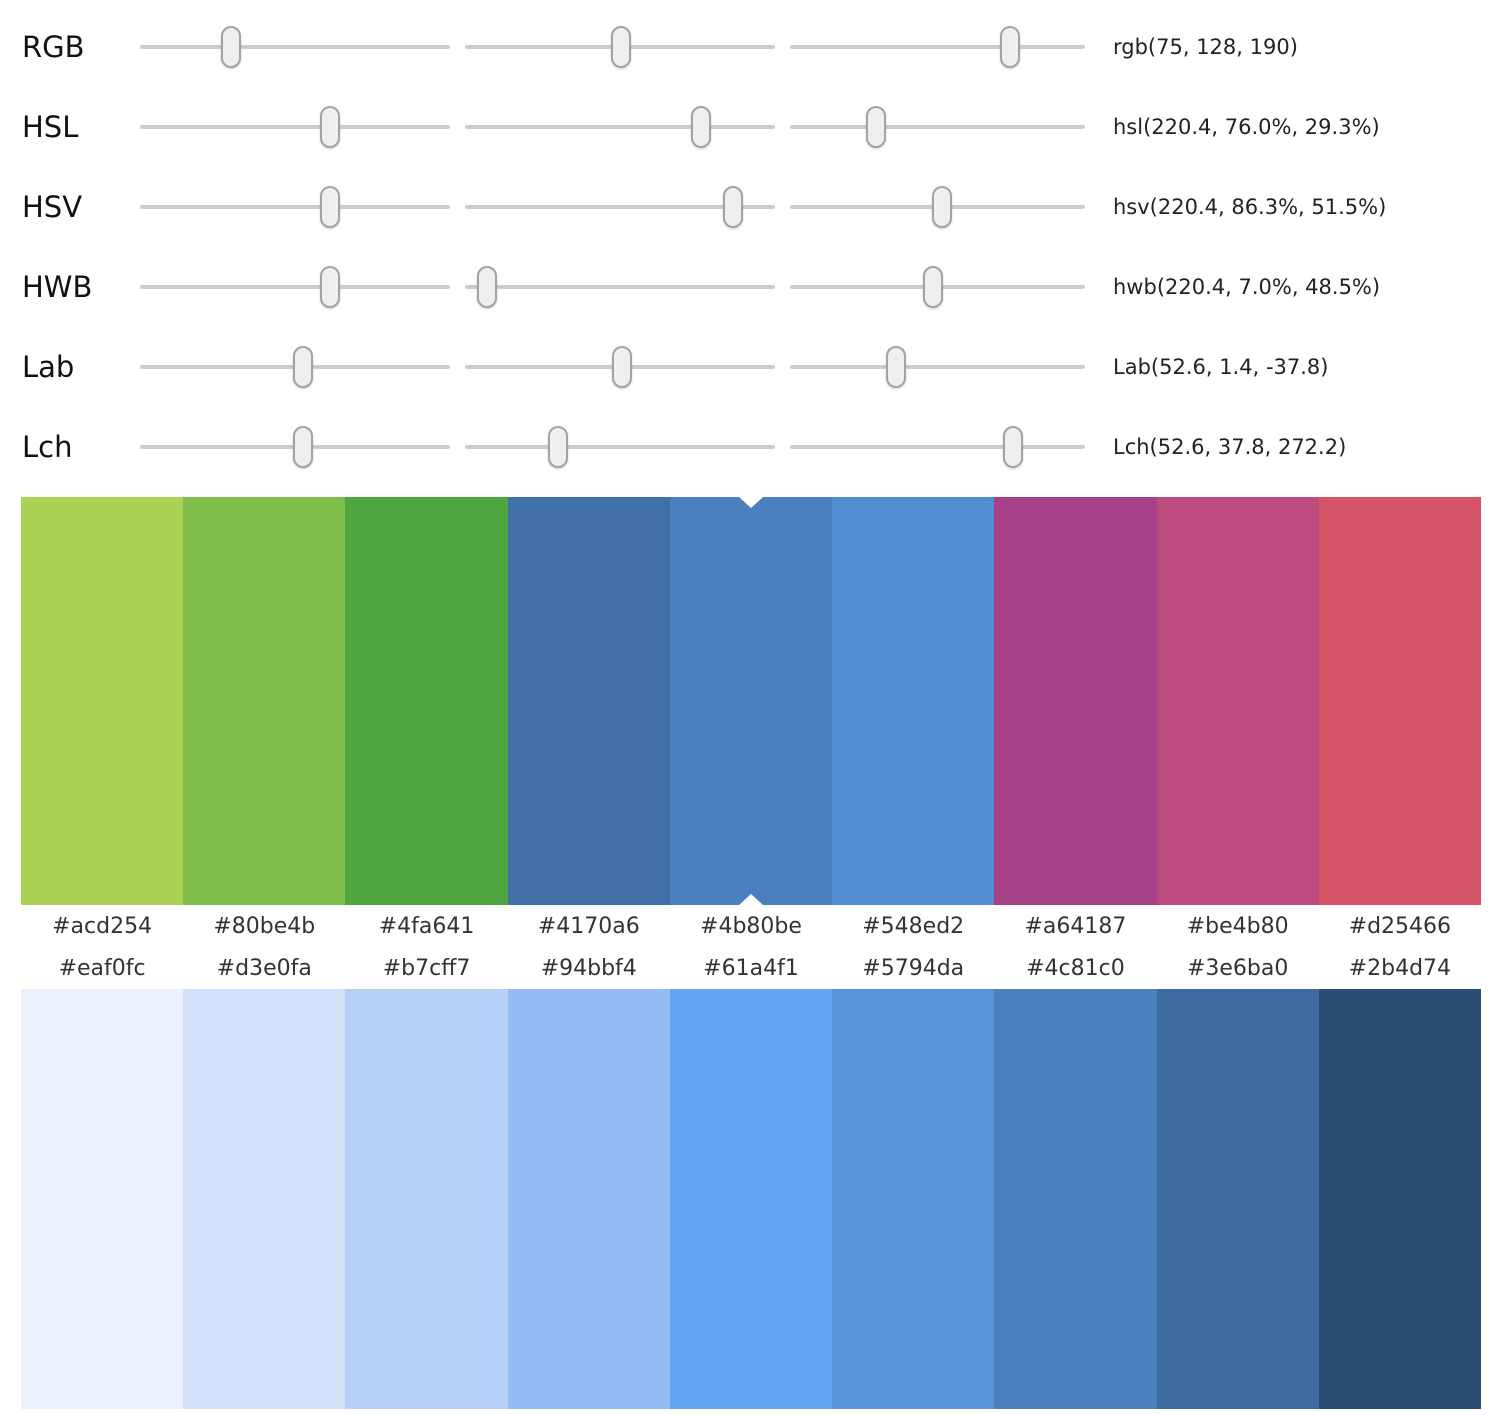  What do you see at coordinates (913, 968) in the screenshot?
I see `swatch-hex-label: #5794da` at bounding box center [913, 968].